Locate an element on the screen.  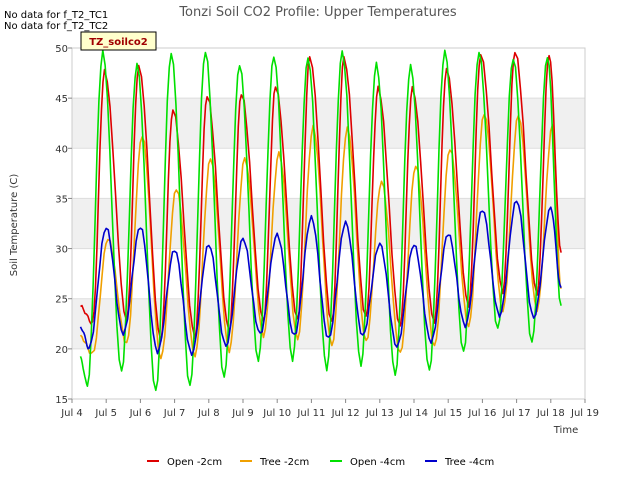
x-tick-label: Jul 18 is located at coordinates (550, 413).